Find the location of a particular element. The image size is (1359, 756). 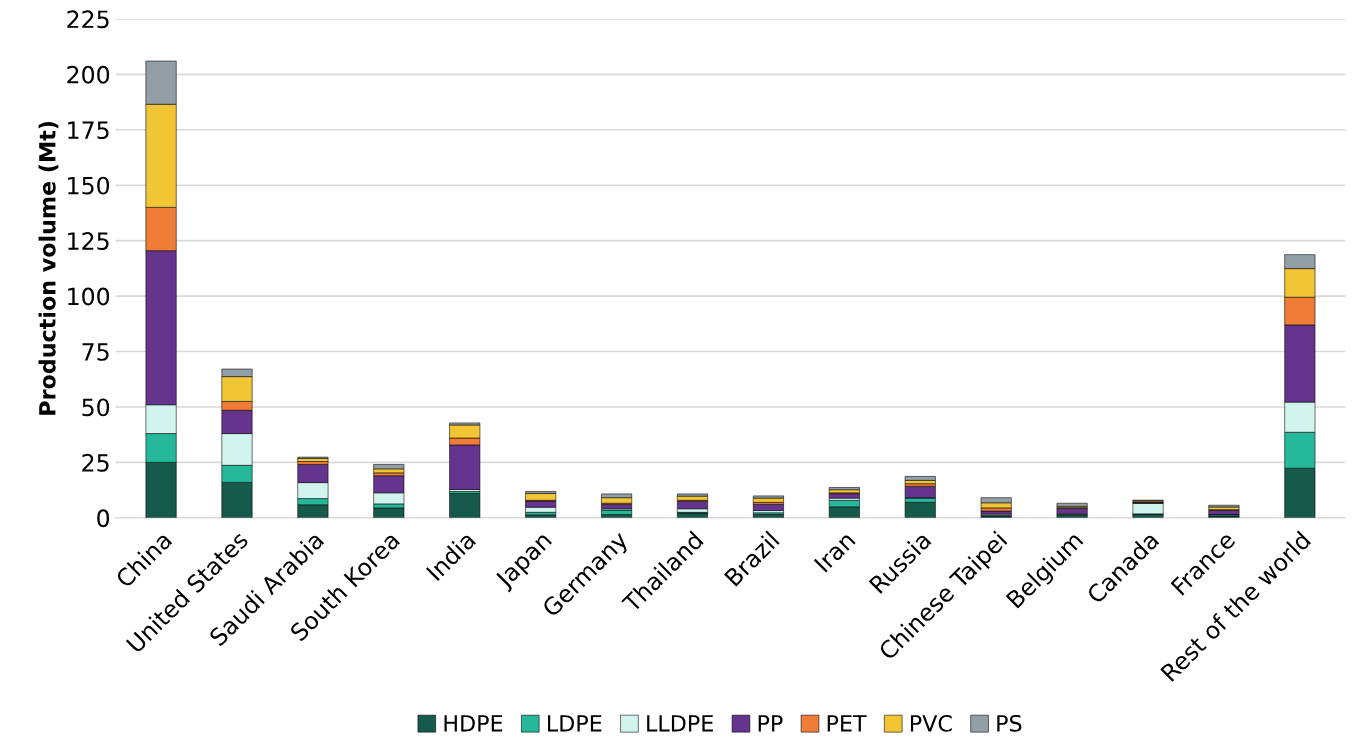

y-axis-title: Production volume (Mt) is located at coordinates (48, 268).